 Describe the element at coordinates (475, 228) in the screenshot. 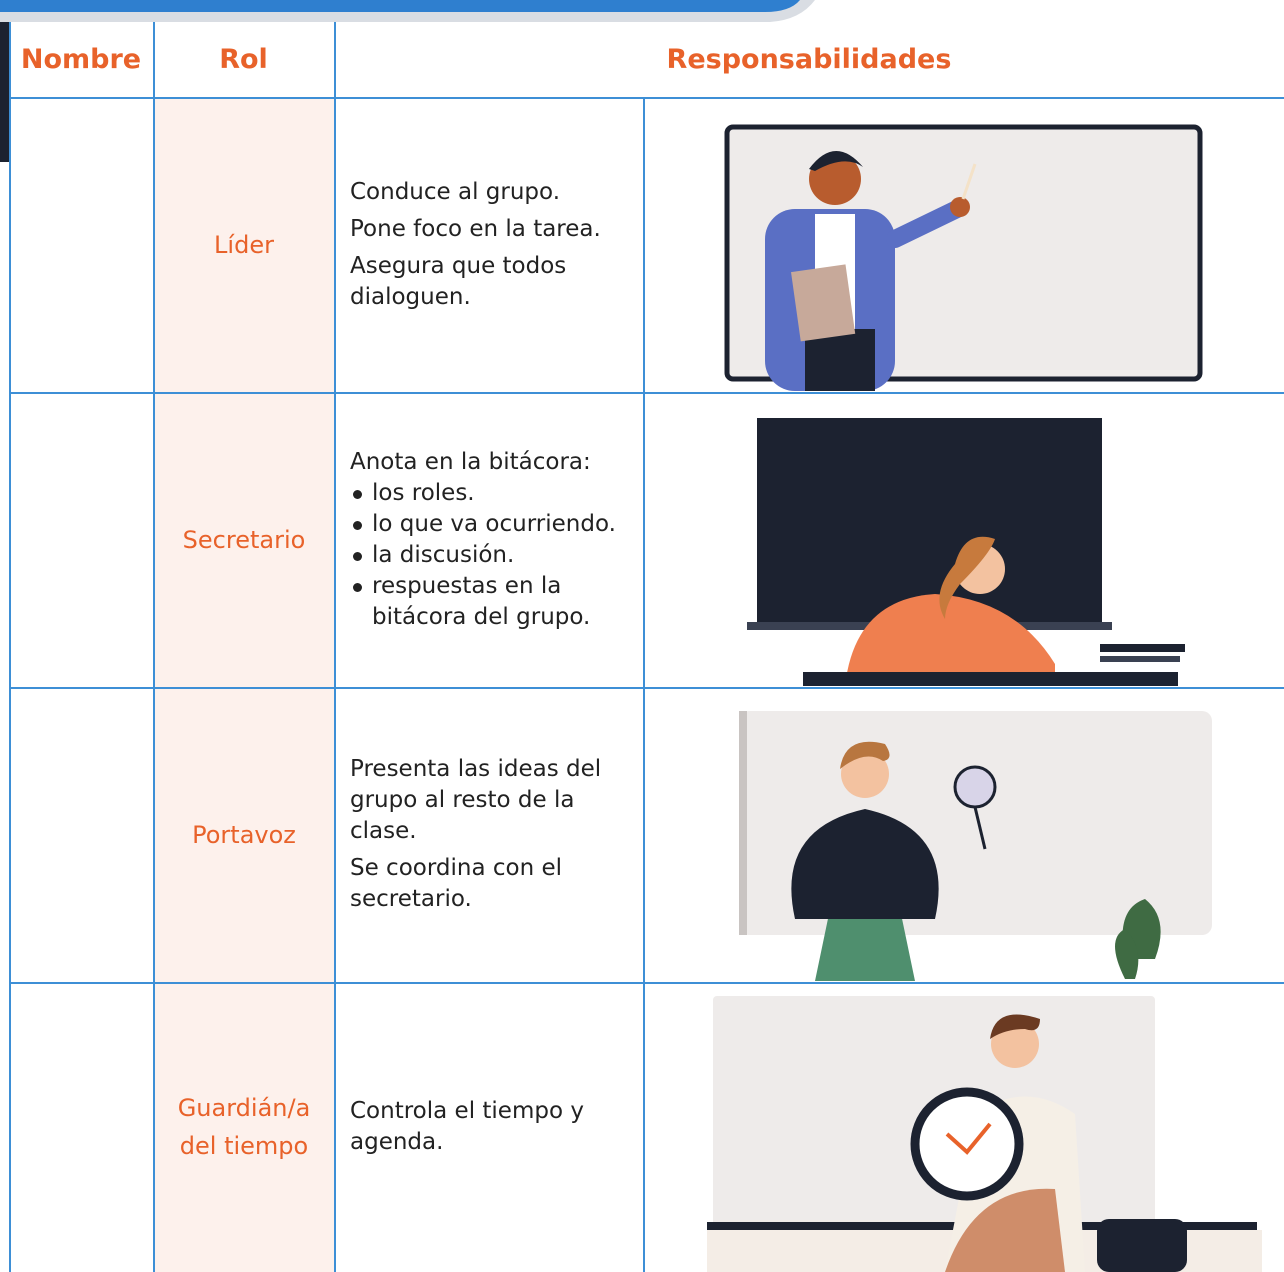

I see `paragraph: Pone foco en la tarea.` at that location.